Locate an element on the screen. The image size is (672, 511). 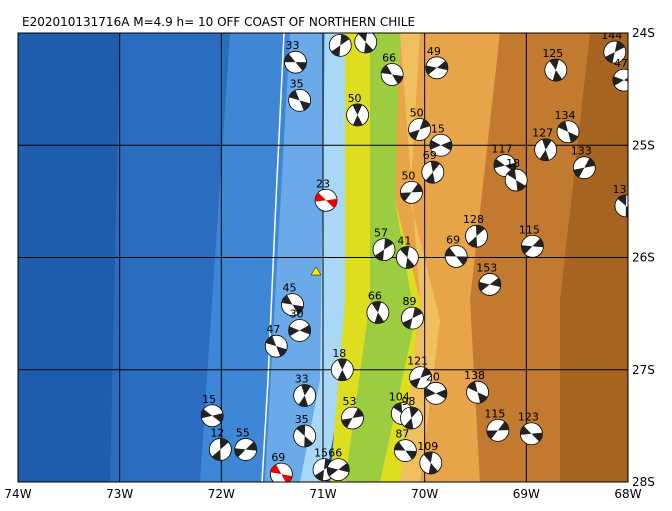
lat-tick-label: 25S is located at coordinates (643, 145).